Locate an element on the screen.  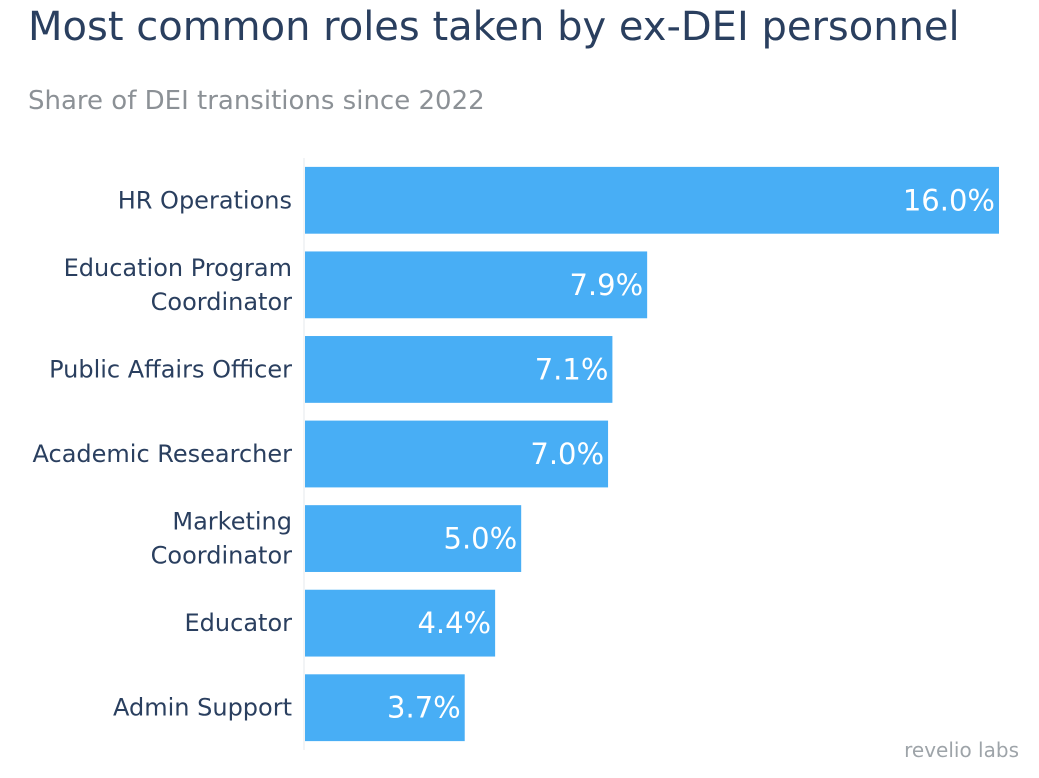
bar-value-label: 16.0% is located at coordinates (949, 200).